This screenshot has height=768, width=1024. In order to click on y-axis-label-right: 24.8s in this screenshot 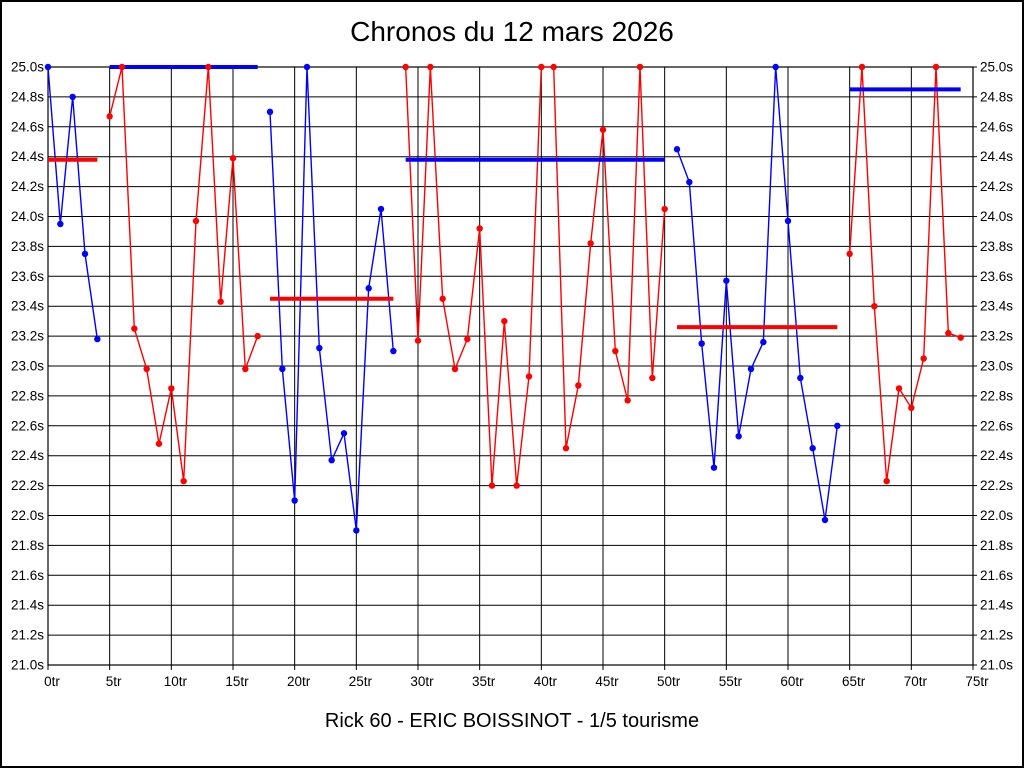, I will do `click(996, 96)`.